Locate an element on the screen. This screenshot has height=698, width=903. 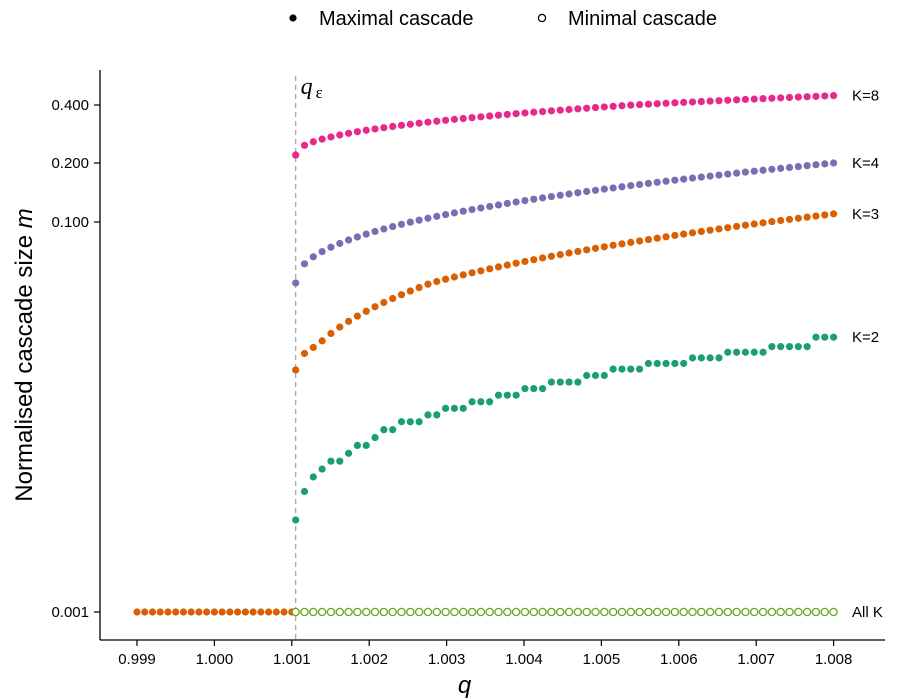
x-tick-label: 1.002 is located at coordinates (369, 659).